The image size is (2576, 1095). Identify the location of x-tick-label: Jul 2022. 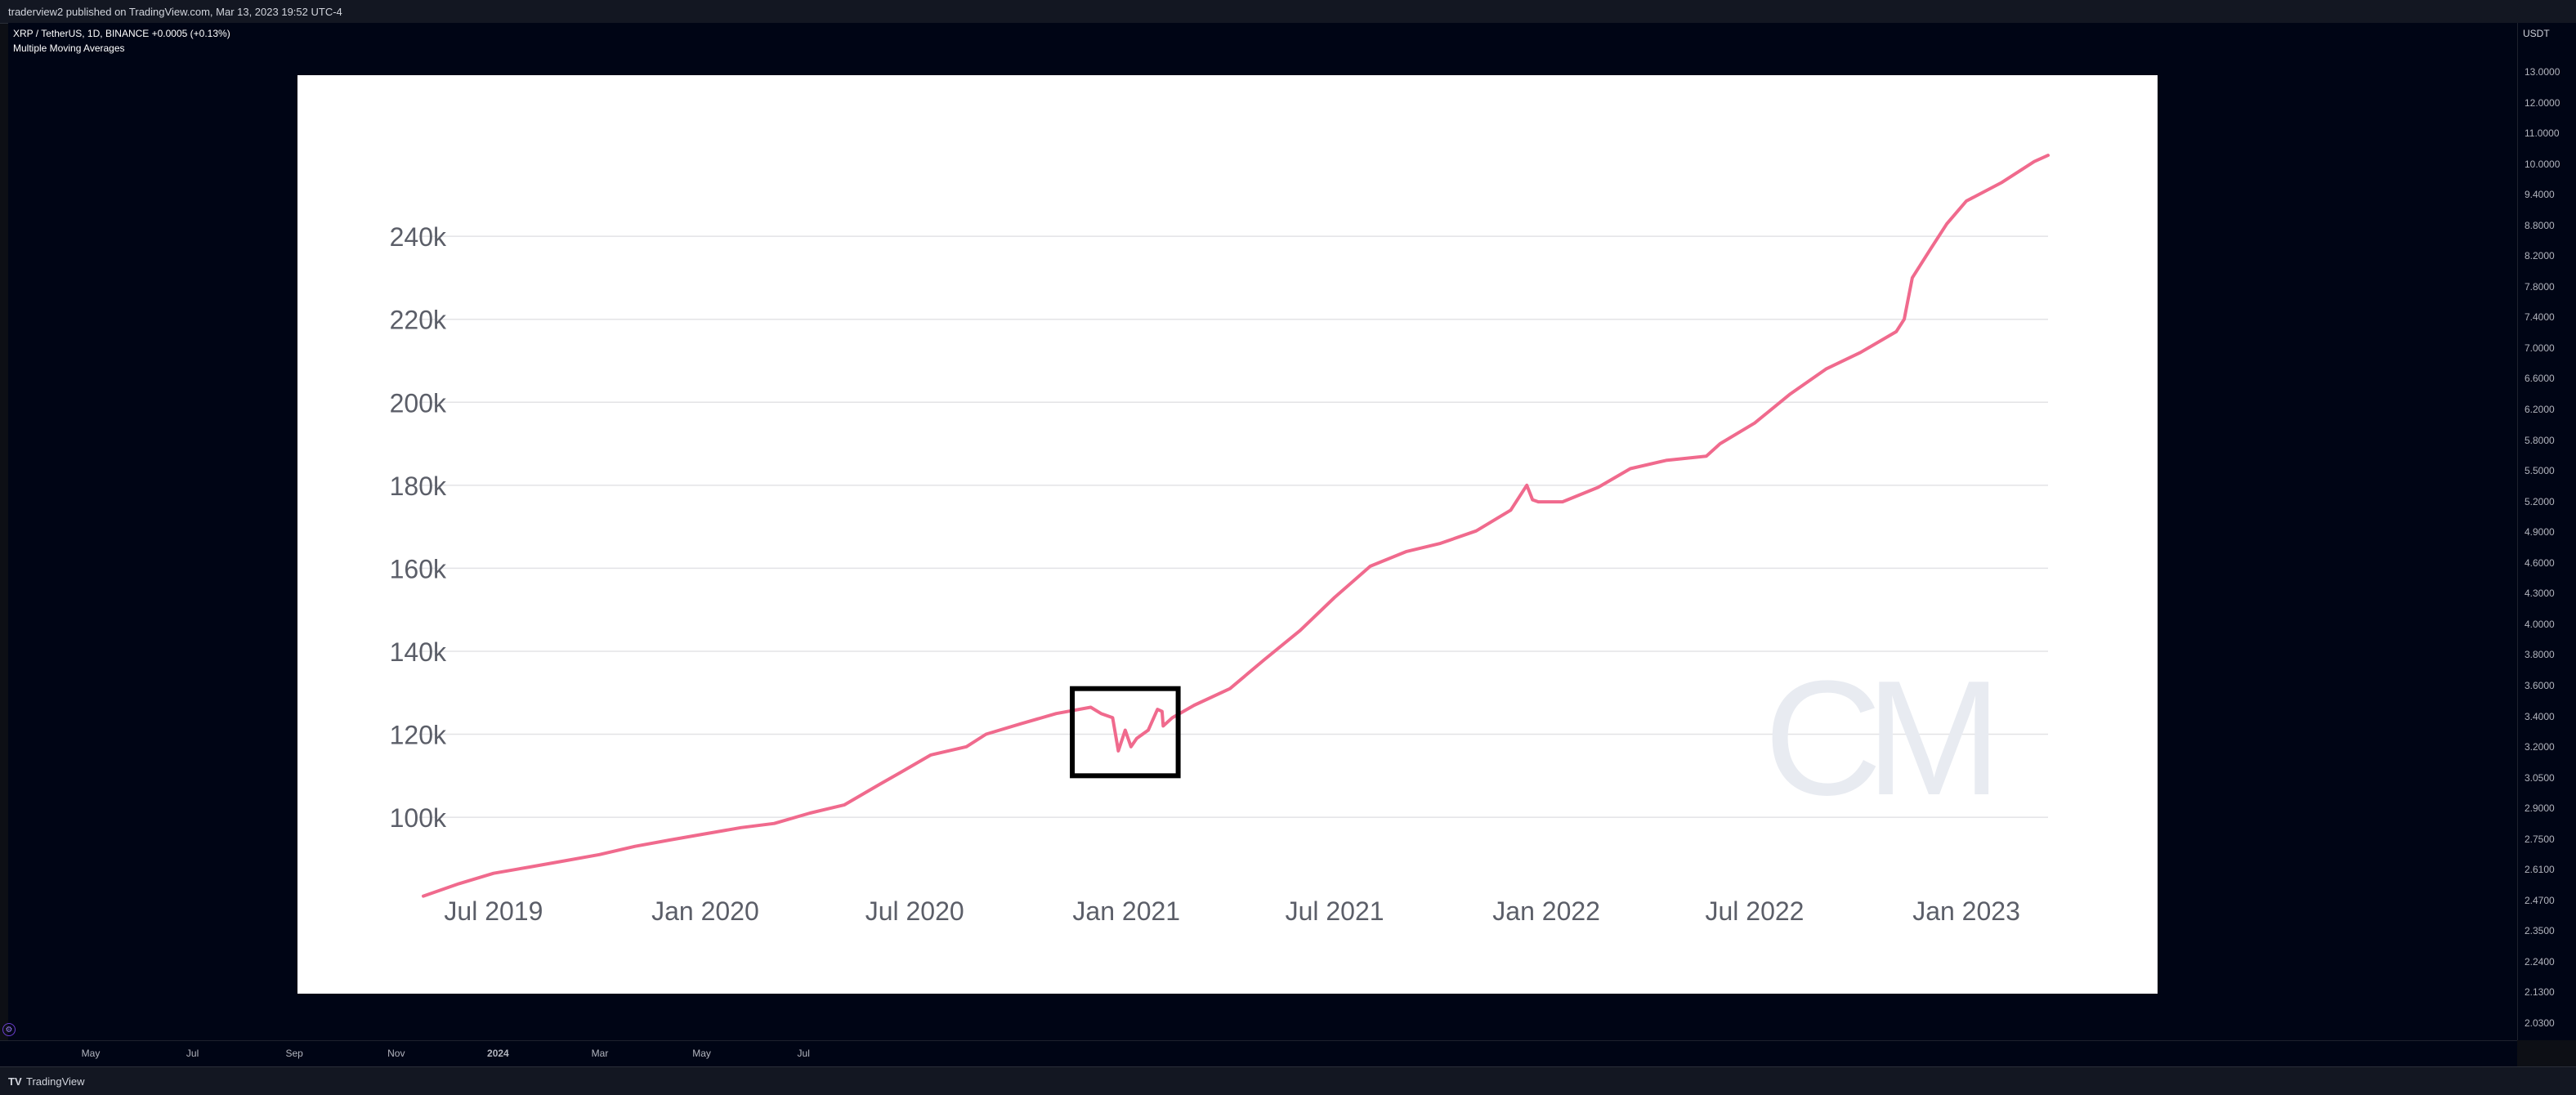
(1754, 911).